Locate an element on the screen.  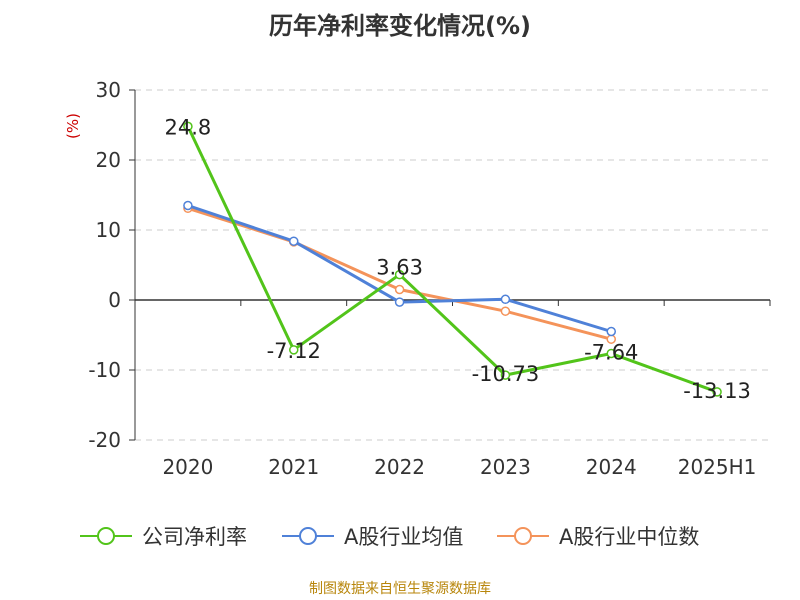
y-tick-label: 20 is located at coordinates (108, 160).